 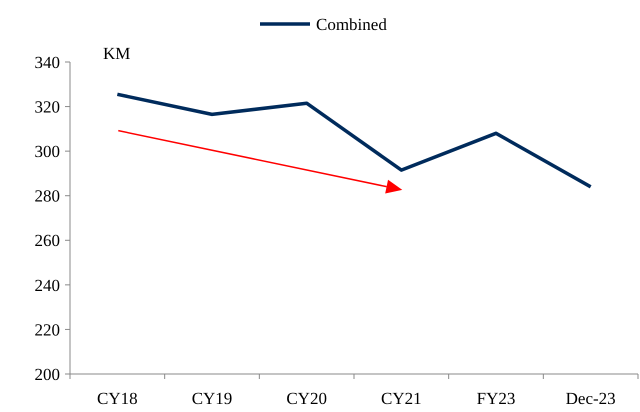 What do you see at coordinates (117, 398) in the screenshot?
I see `x-tick-label: CY18` at bounding box center [117, 398].